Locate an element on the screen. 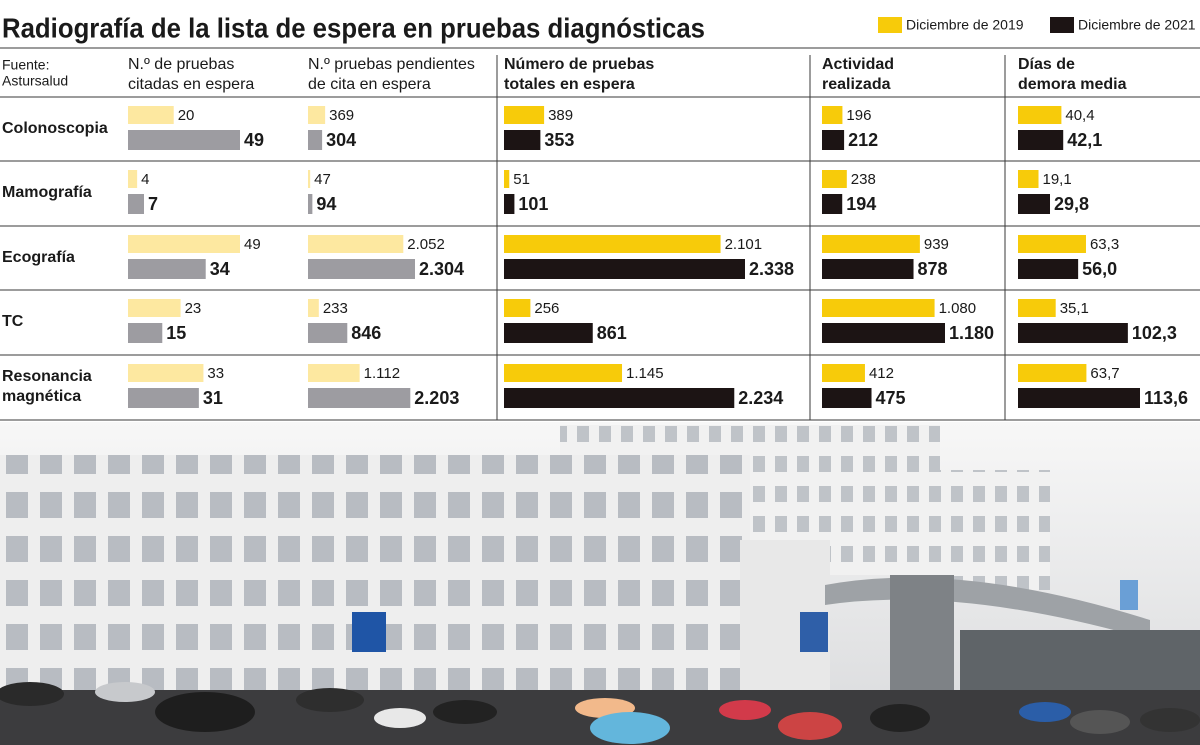 The height and width of the screenshot is (745, 1200). panel-title: realizada is located at coordinates (856, 84).